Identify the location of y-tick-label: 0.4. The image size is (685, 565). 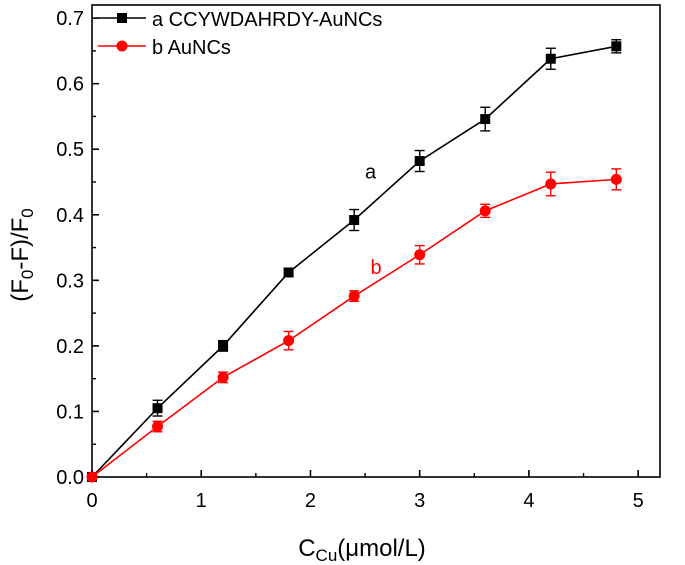
(70, 216).